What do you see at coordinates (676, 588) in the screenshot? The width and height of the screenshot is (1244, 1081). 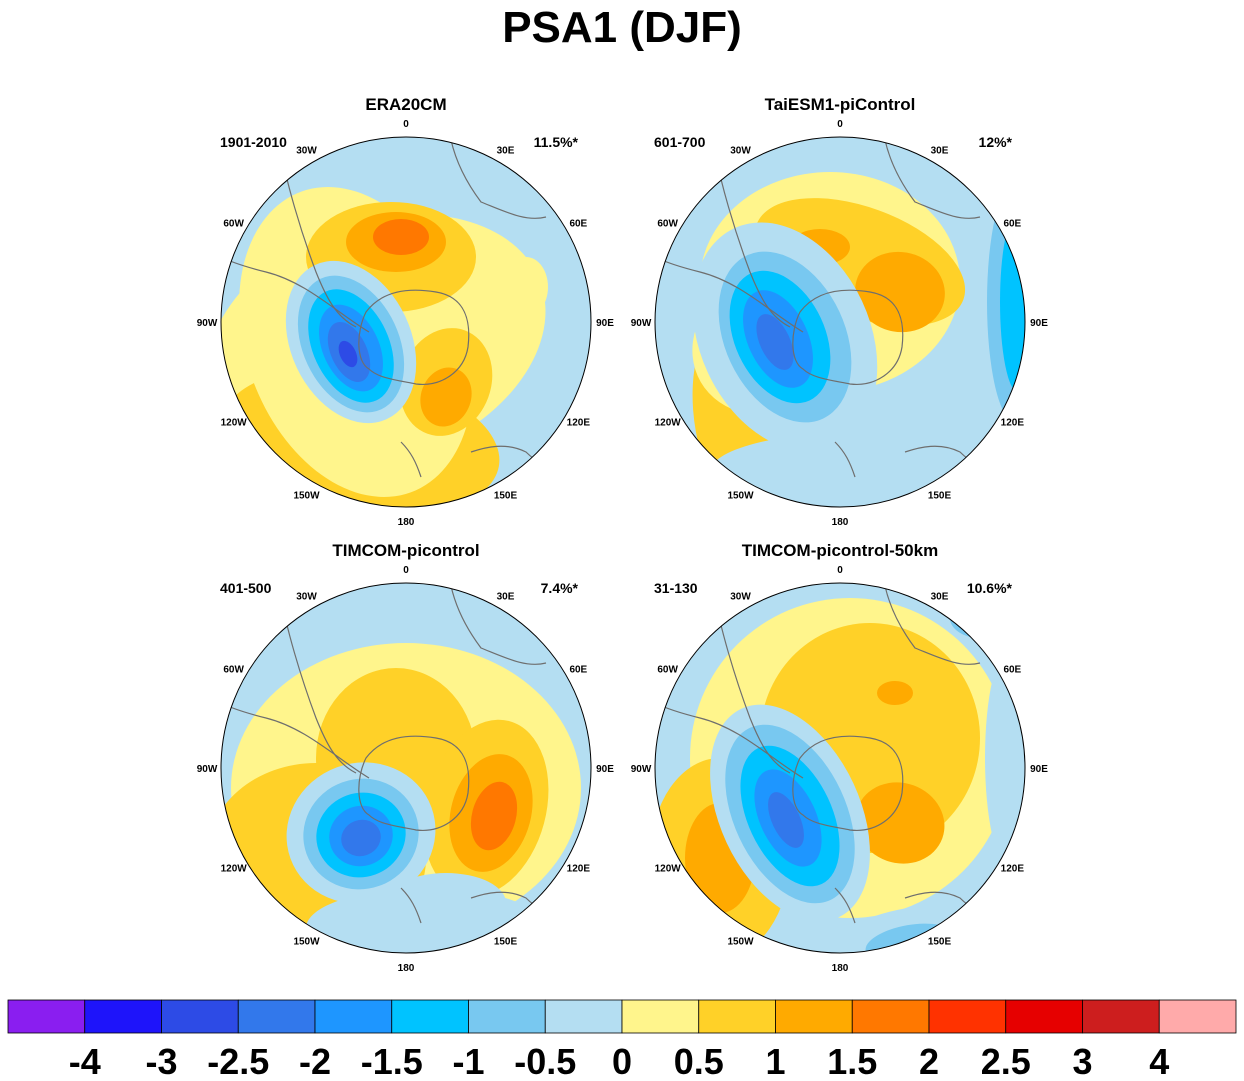 I see `panel-period: 31-130` at bounding box center [676, 588].